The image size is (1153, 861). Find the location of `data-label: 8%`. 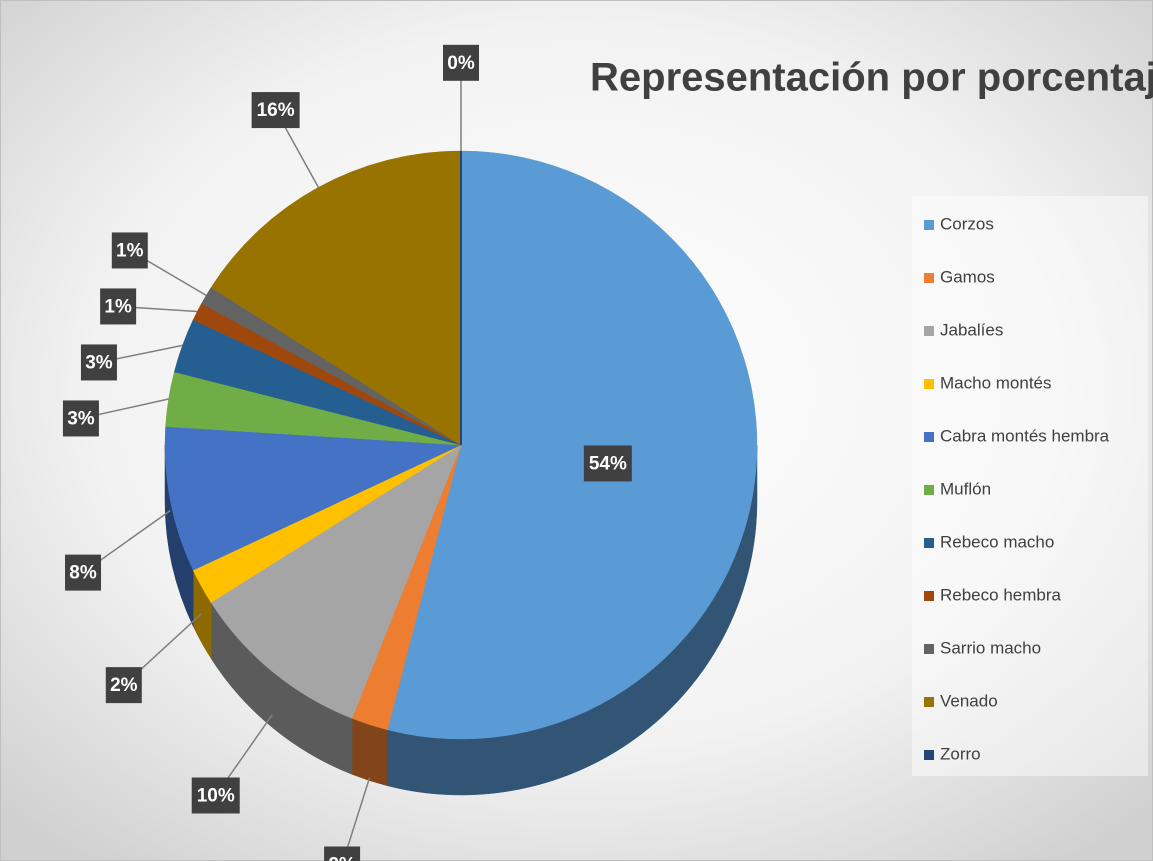

data-label: 8% is located at coordinates (83, 573).